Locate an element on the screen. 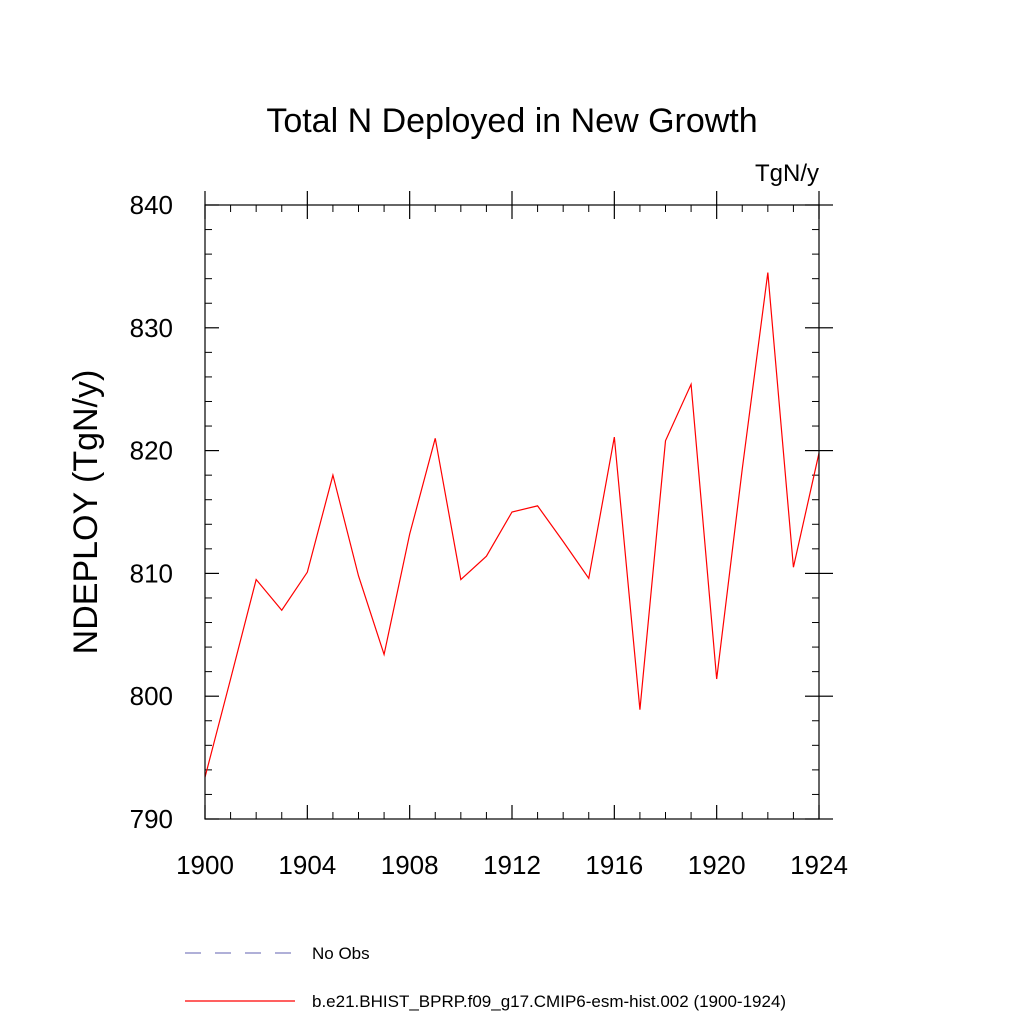 This screenshot has width=1024, height=1024. y-tick-label: 810 is located at coordinates (151, 573).